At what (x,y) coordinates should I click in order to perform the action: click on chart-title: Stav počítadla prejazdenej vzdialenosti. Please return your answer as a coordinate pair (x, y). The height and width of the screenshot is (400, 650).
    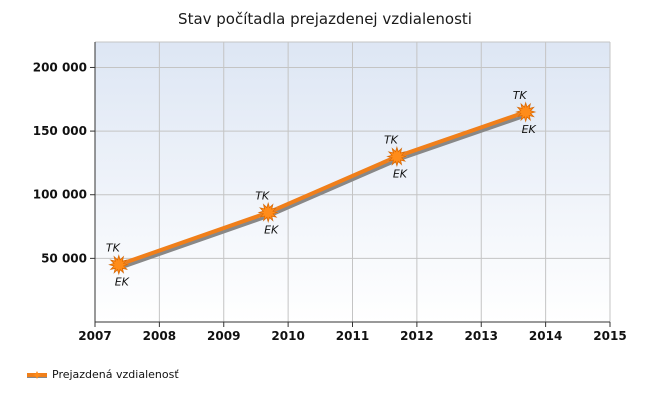
    Looking at the image, I should click on (325, 19).